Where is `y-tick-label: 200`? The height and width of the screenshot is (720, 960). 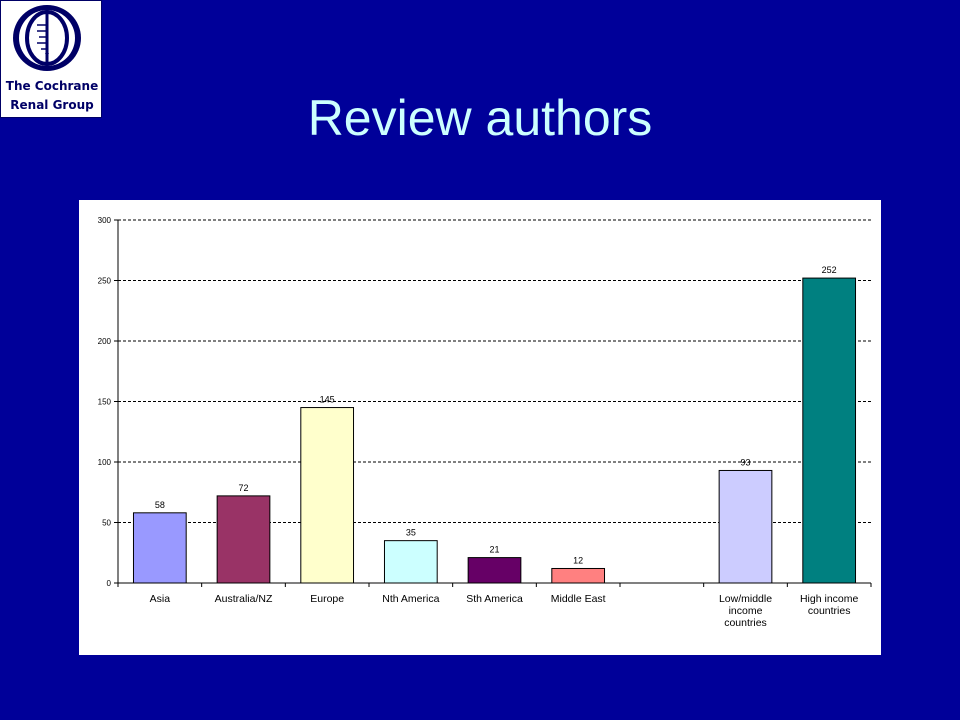
y-tick-label: 200 is located at coordinates (105, 341).